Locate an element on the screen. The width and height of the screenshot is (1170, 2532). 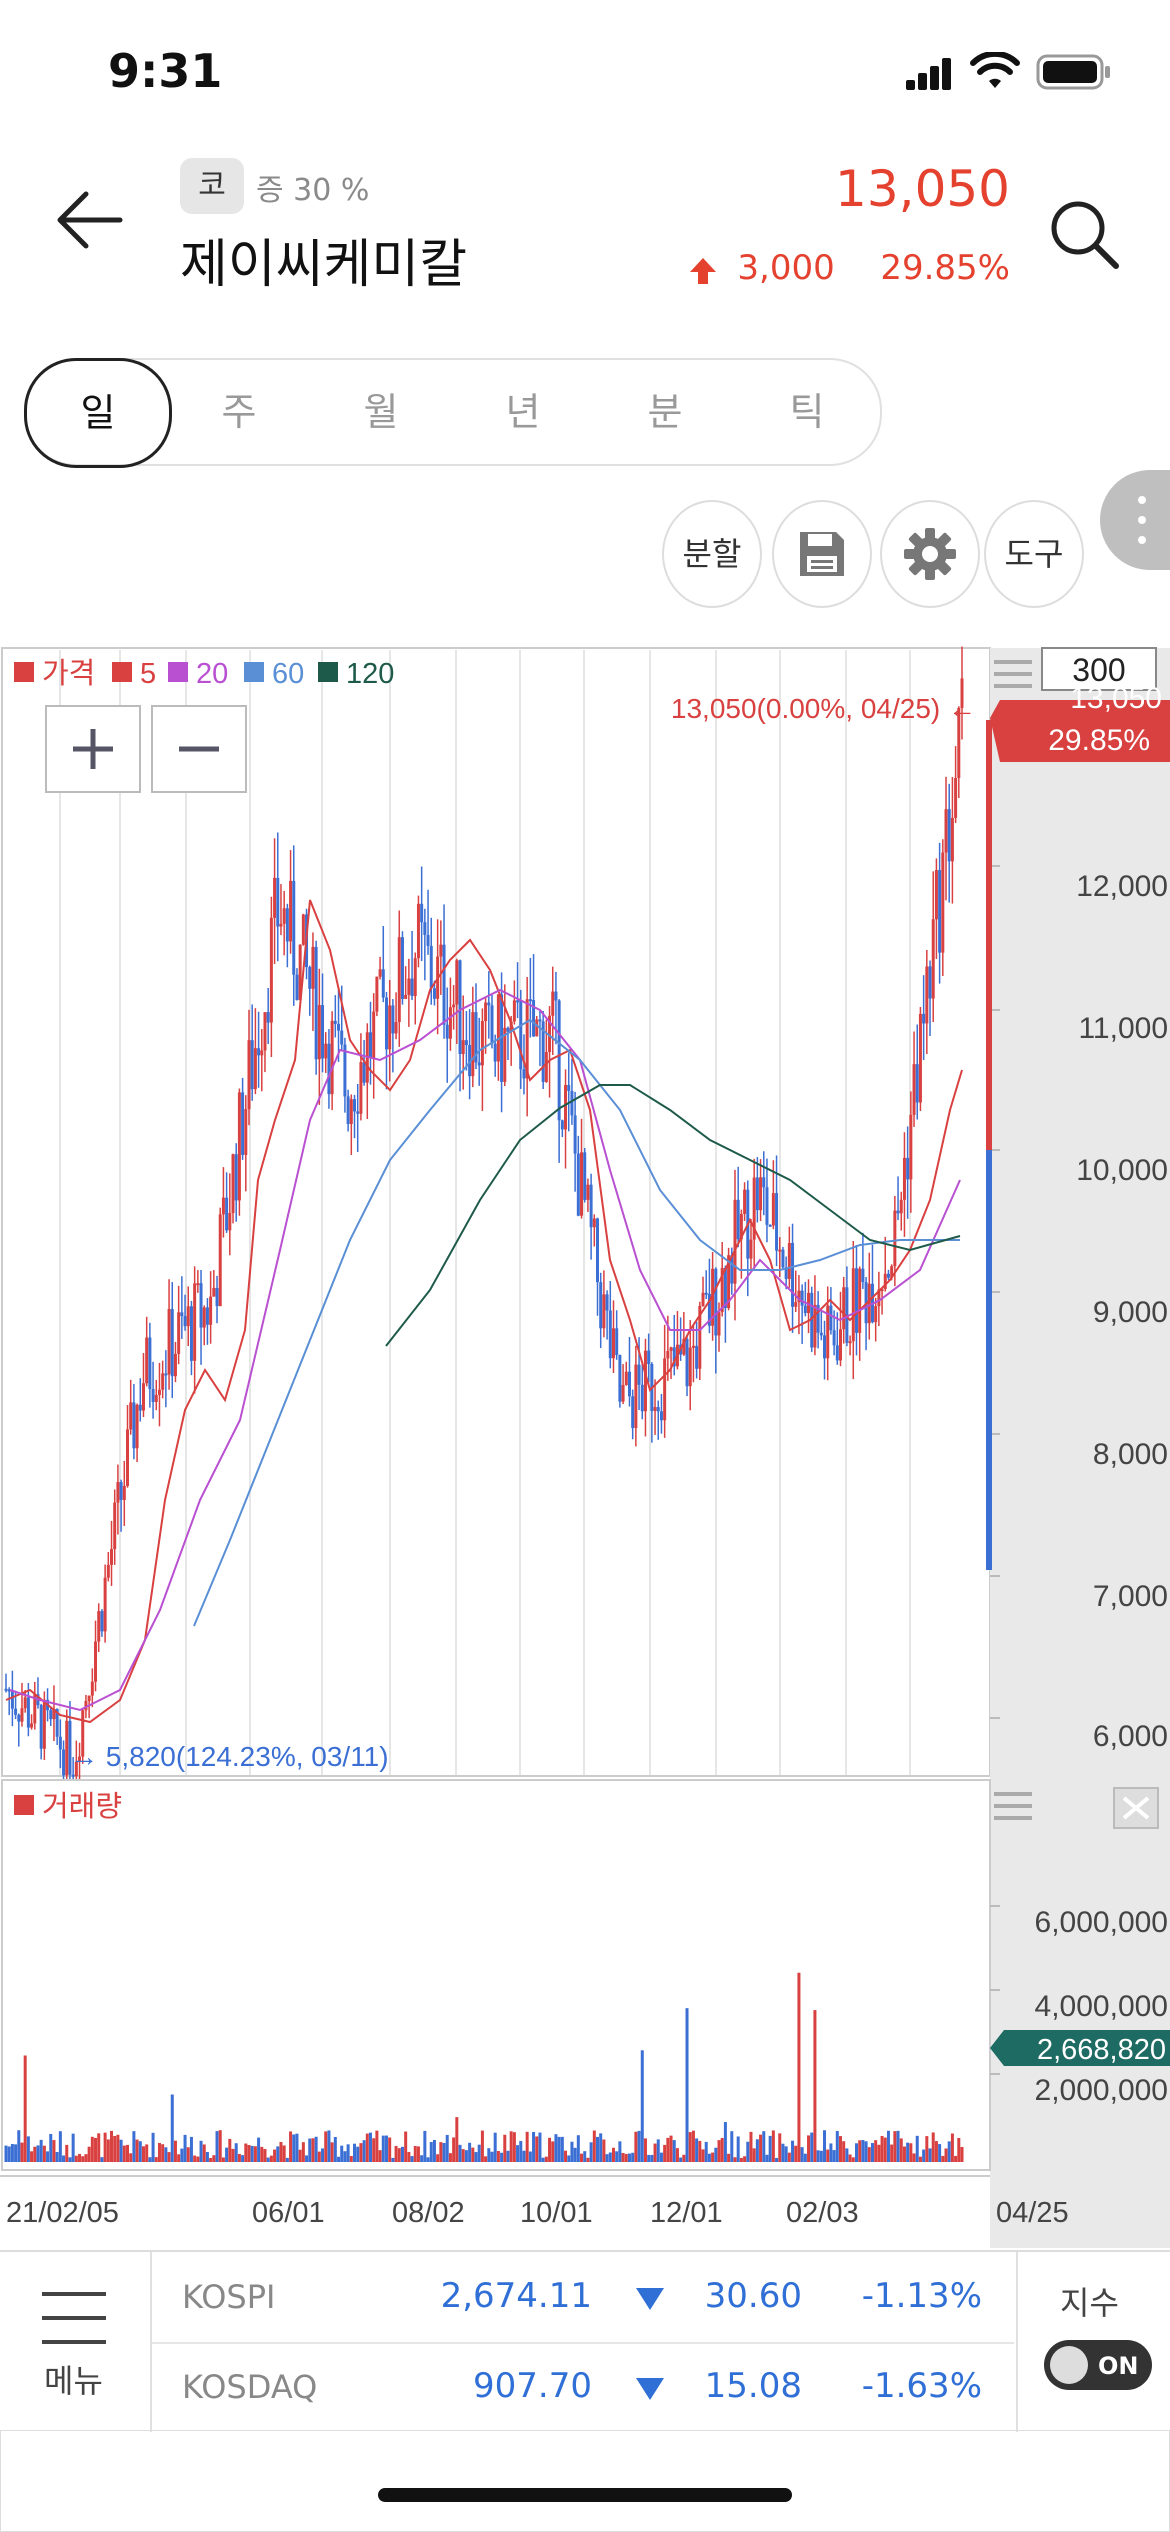
down-triangle-icon is located at coordinates (650, 2299).